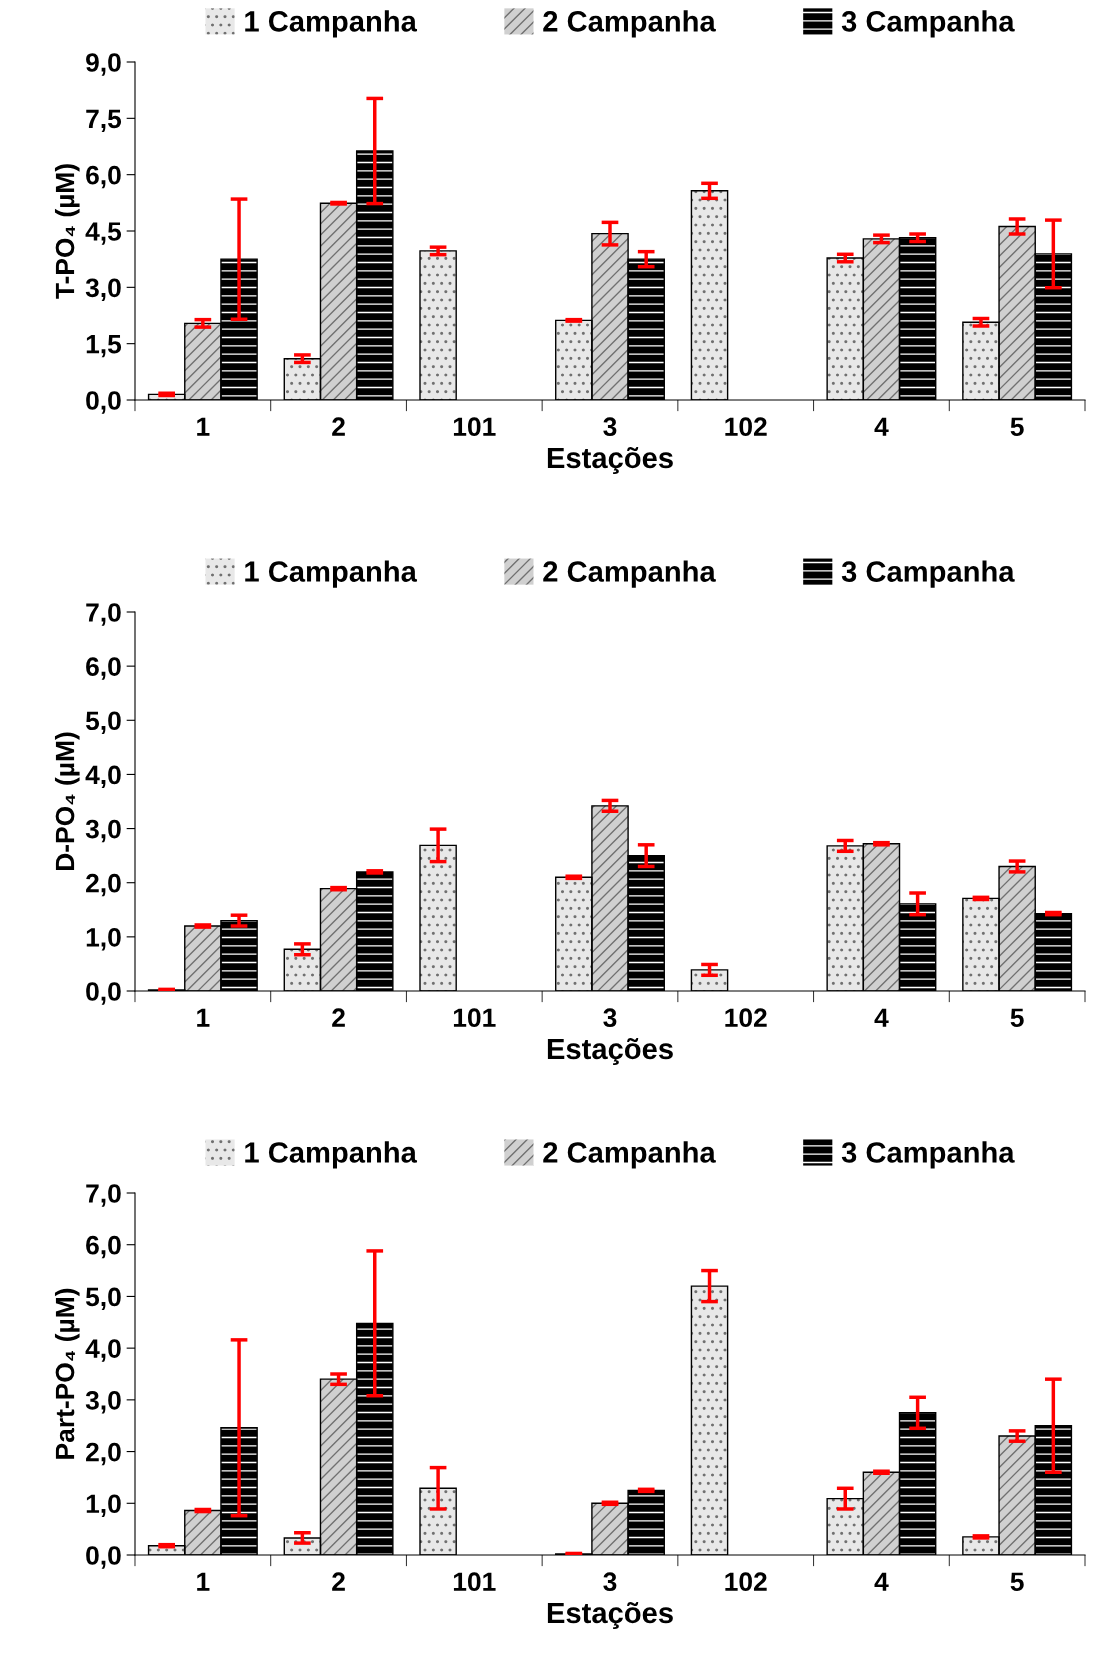 The width and height of the screenshot is (1099, 1666). Describe the element at coordinates (67, 1373) in the screenshot. I see `y-axis-title: Part-PO₄ (µM)` at that location.